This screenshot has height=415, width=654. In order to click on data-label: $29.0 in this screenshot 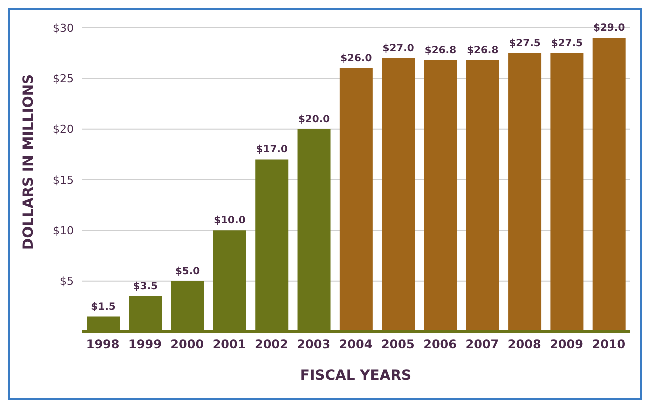, I will do `click(610, 28)`.